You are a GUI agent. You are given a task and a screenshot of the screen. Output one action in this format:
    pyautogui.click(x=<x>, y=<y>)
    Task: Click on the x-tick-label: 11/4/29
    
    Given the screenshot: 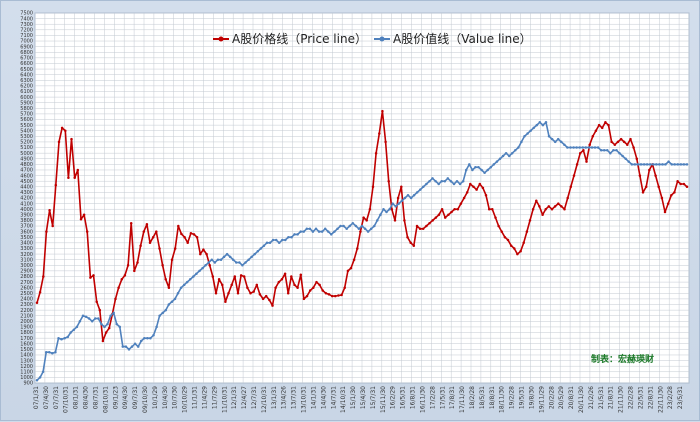 What is the action you would take?
    pyautogui.click(x=204, y=397)
    